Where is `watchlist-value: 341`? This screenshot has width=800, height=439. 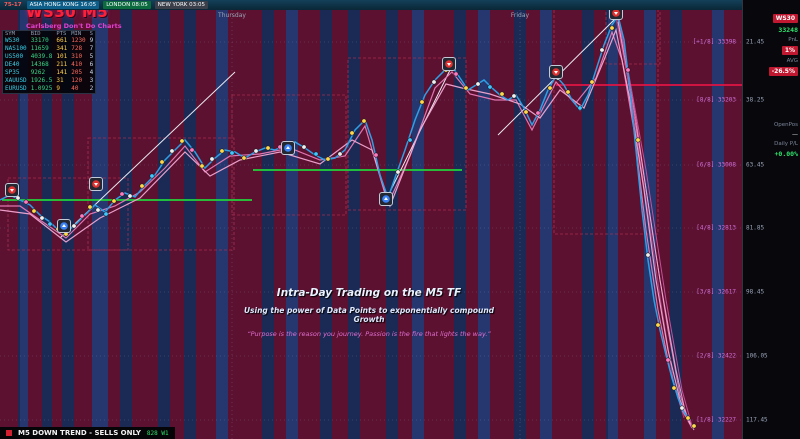 watchlist-value: 341 is located at coordinates (62, 48).